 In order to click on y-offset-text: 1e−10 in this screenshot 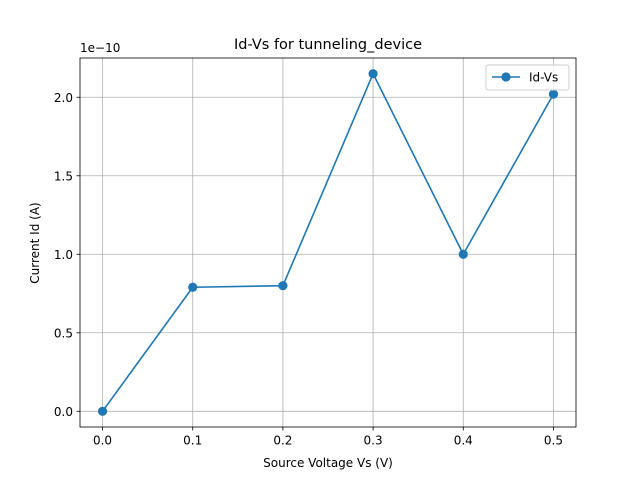, I will do `click(100, 48)`.